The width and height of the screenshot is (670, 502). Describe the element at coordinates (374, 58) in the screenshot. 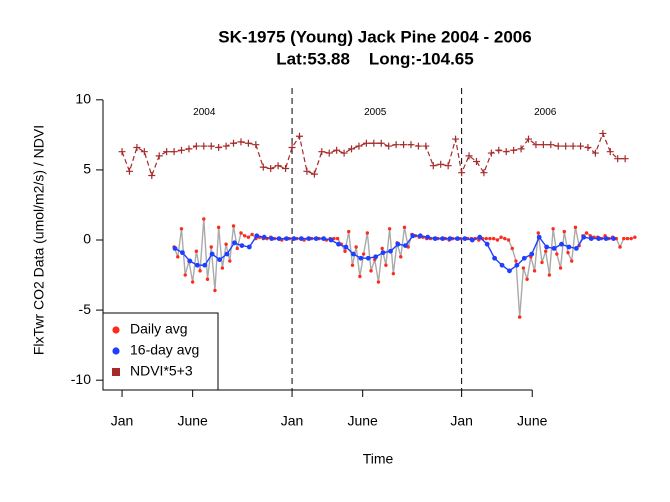

I see `chart-subtitle: Lat:53.88 Long:-104.65` at that location.